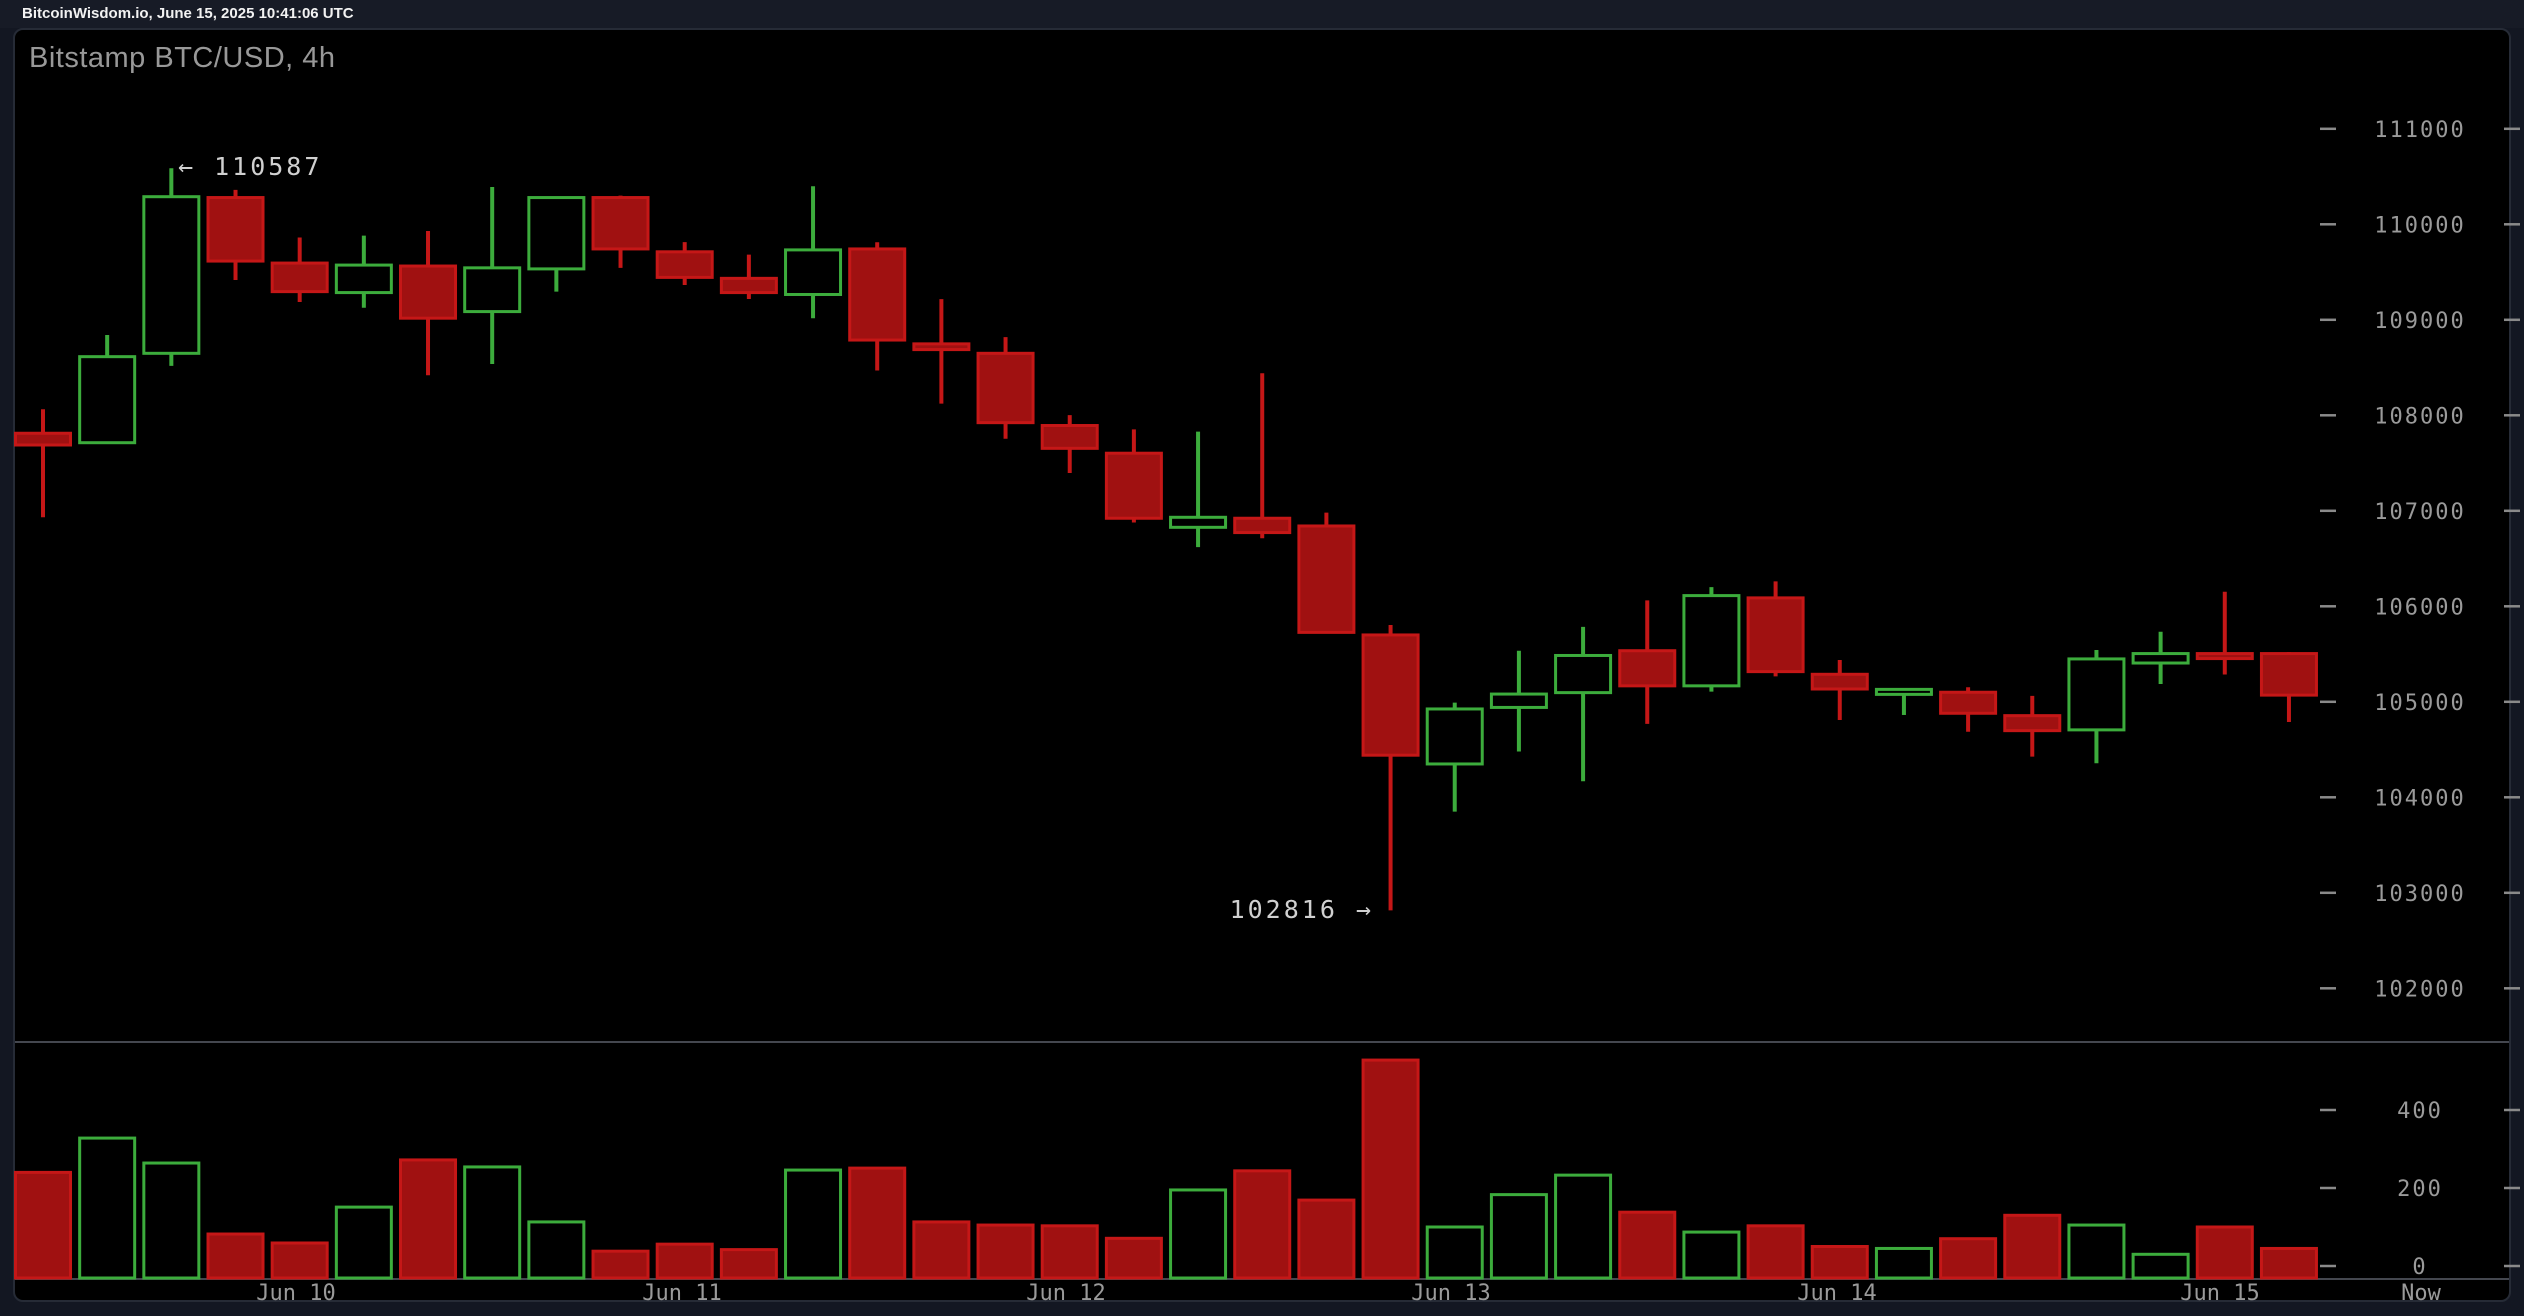  Describe the element at coordinates (2419, 321) in the screenshot. I see `price-axis-label: 109000` at that location.